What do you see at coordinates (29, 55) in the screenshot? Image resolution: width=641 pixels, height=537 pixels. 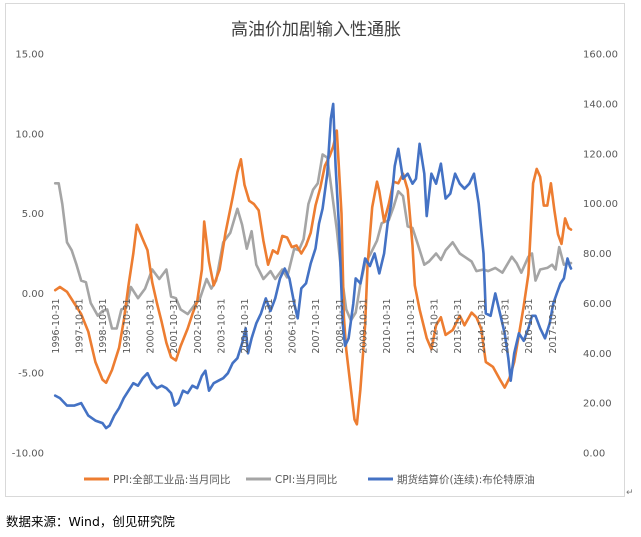 I see `left-tick-label: 15.00` at bounding box center [29, 55].